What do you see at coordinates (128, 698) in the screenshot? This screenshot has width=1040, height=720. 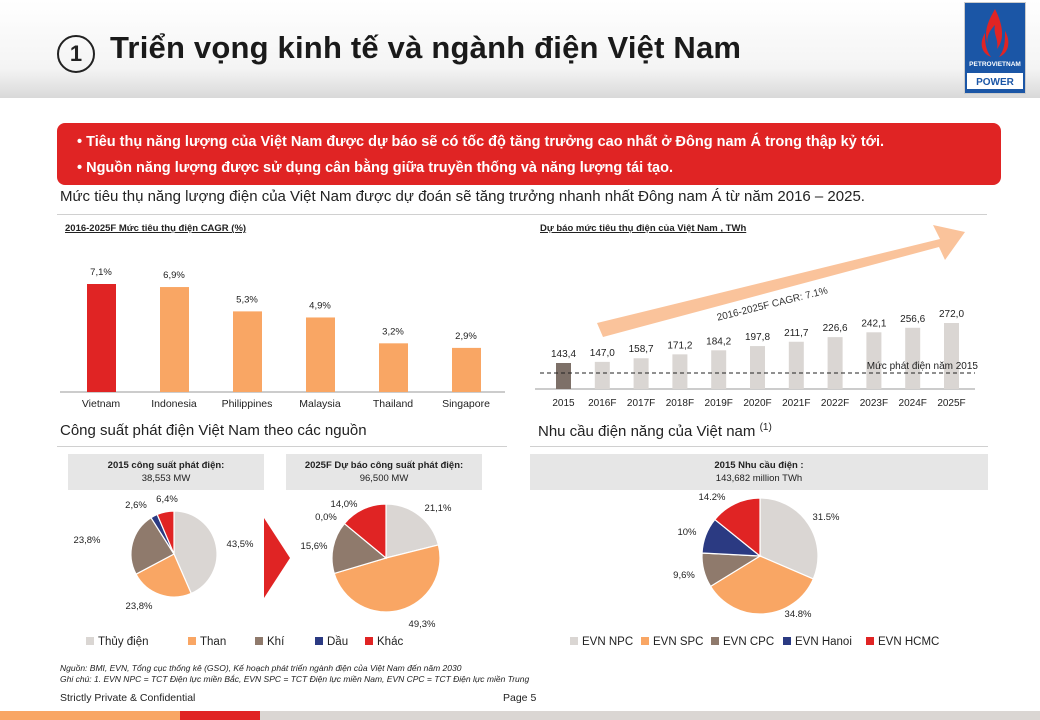 I see `confidential-label: Strictly Private & Confidential` at bounding box center [128, 698].